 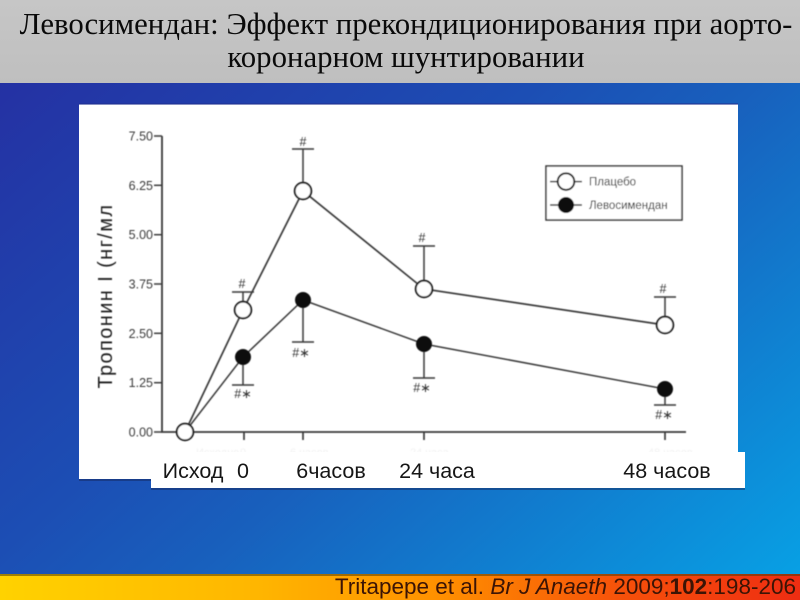 I want to click on svg-text: 48 часов, so click(x=666, y=471).